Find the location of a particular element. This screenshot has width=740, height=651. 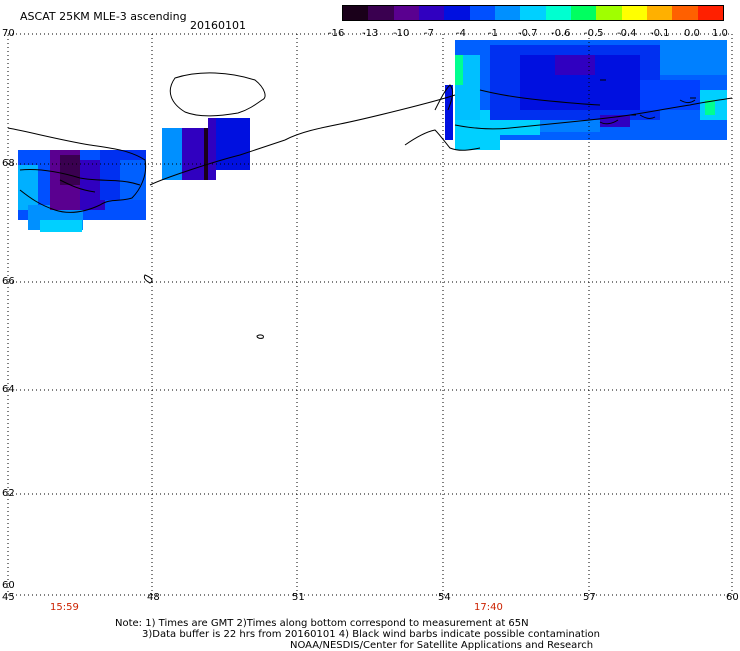

map-date: 20160101 is located at coordinates (218, 25).